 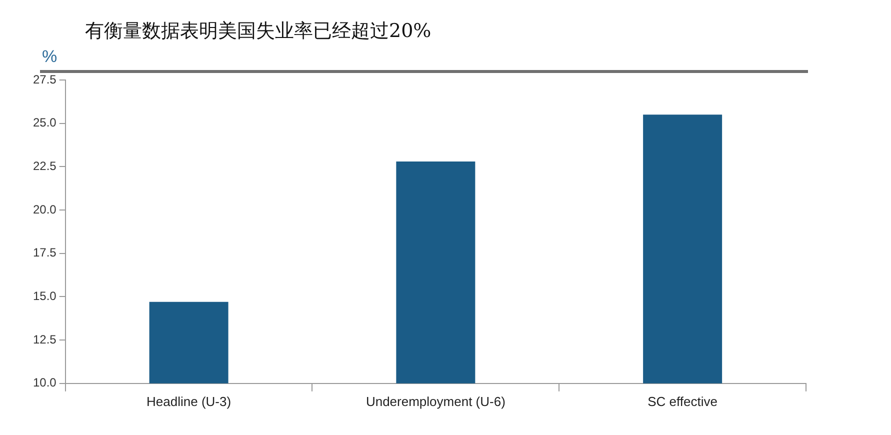 I want to click on y-tick-label: 25.0, so click(x=44, y=123).